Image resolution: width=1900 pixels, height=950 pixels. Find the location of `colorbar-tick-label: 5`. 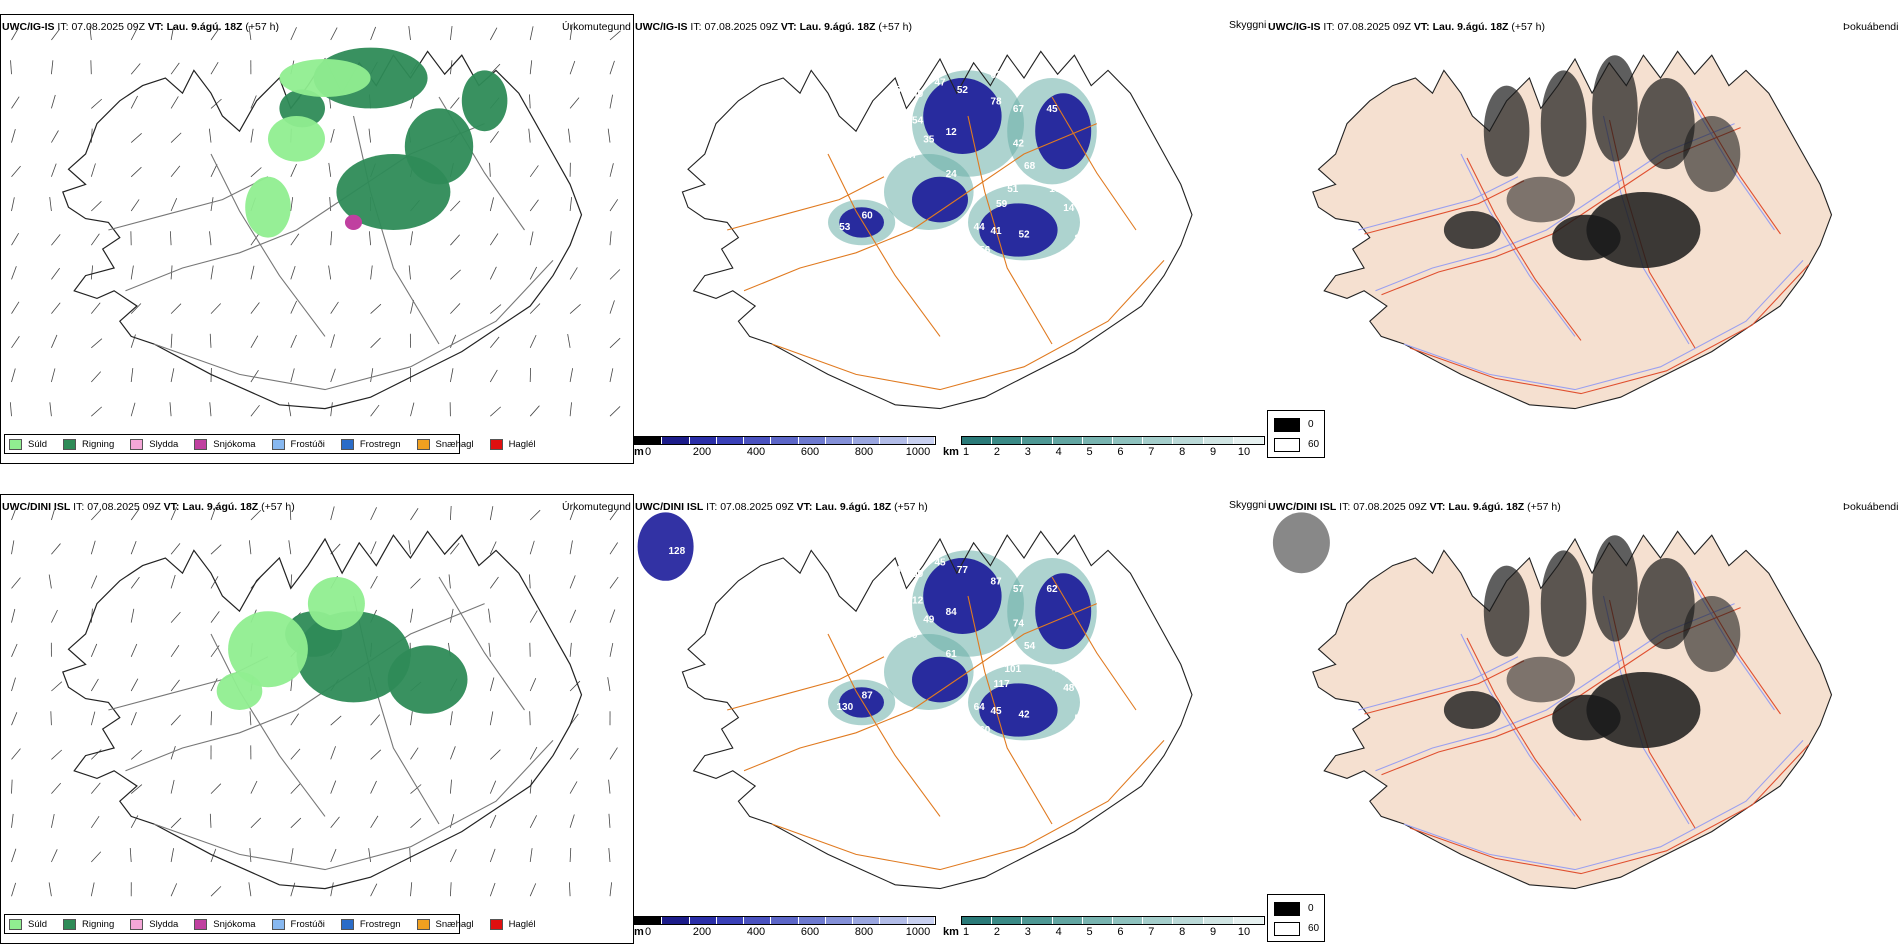

colorbar-tick-label: 5 is located at coordinates (1089, 932).